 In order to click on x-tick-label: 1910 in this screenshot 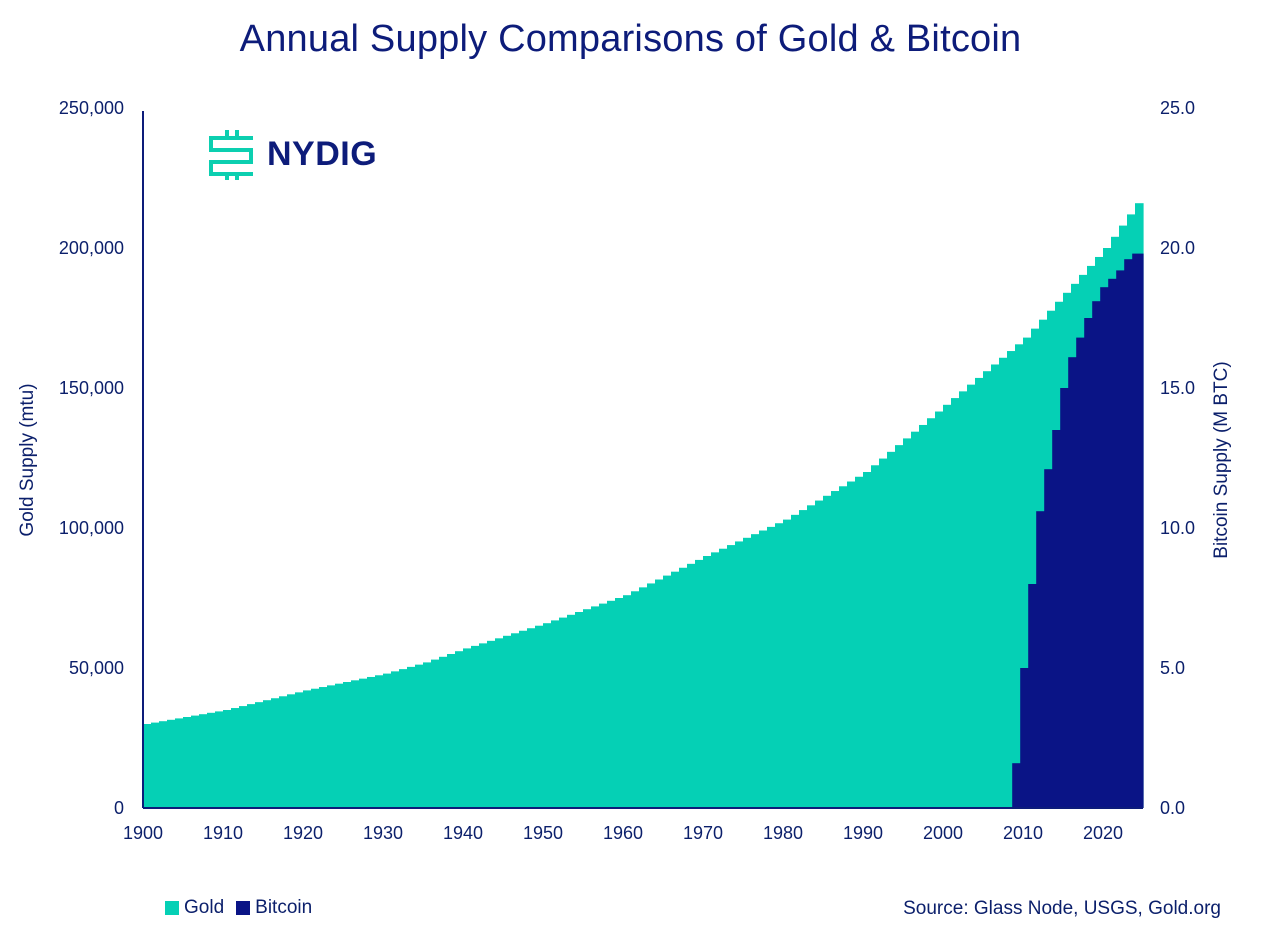, I will do `click(223, 833)`.